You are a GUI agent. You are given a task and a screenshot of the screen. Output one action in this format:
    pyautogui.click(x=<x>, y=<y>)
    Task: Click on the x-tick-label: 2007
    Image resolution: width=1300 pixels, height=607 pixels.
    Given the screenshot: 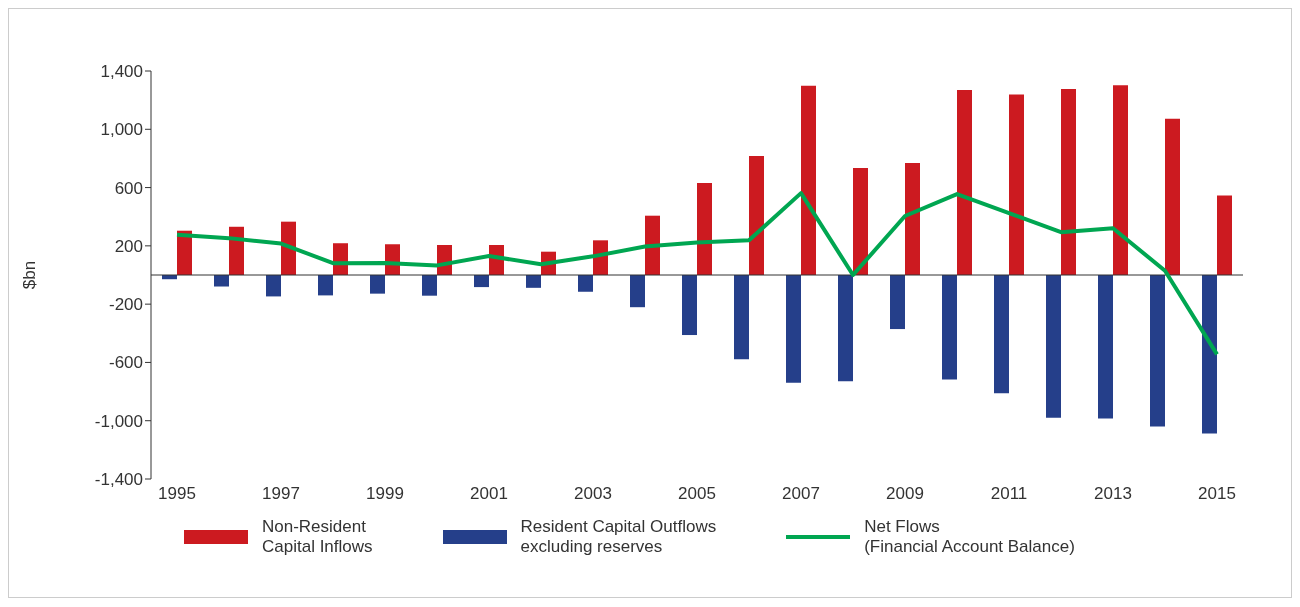 What is the action you would take?
    pyautogui.click(x=801, y=494)
    